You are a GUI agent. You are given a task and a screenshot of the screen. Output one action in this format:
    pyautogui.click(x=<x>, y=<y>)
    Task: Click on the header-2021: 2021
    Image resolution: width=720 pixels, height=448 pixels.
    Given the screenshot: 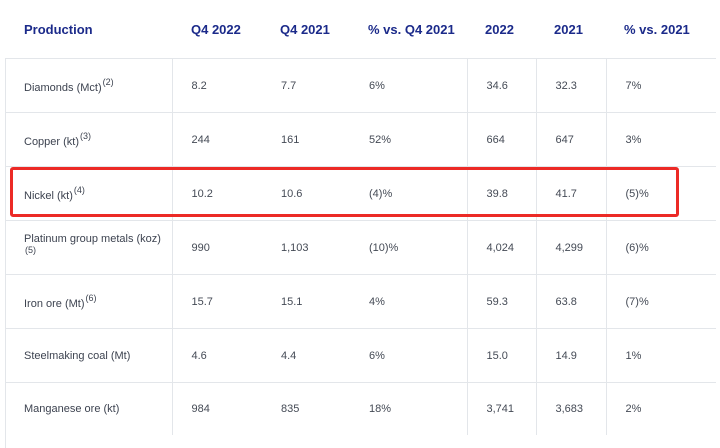 What is the action you would take?
    pyautogui.click(x=568, y=29)
    